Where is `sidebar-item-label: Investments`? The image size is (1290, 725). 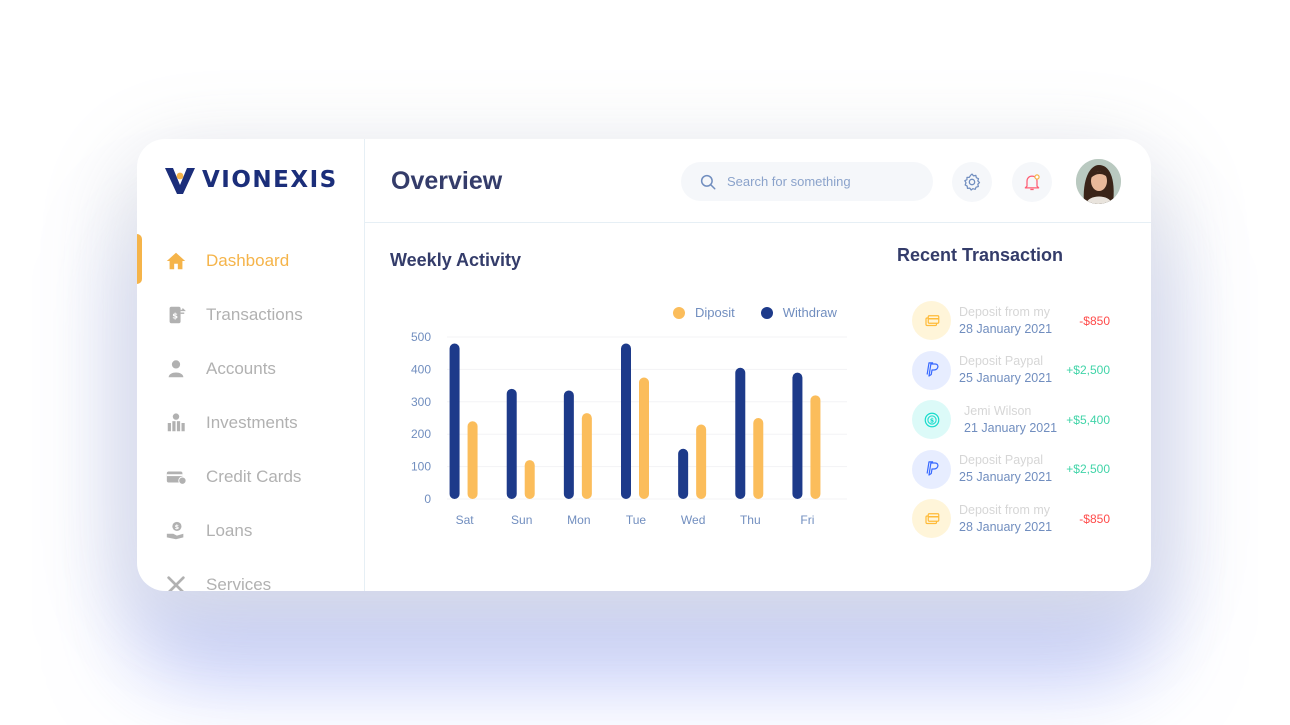
sidebar-item-label: Investments is located at coordinates (252, 422).